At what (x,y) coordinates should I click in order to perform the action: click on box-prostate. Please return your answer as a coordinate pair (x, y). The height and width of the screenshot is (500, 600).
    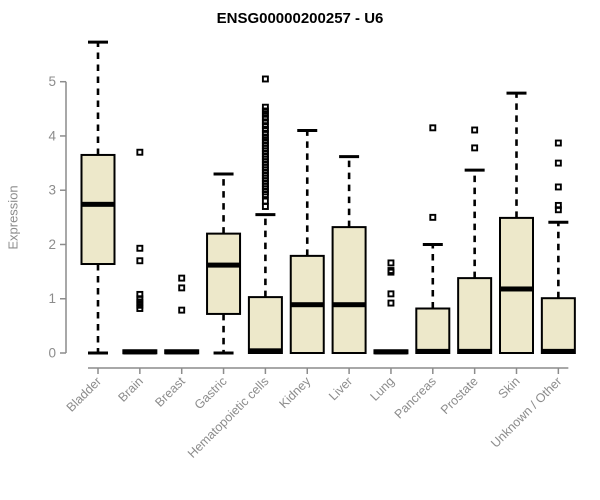
    Looking at the image, I should click on (475, 315).